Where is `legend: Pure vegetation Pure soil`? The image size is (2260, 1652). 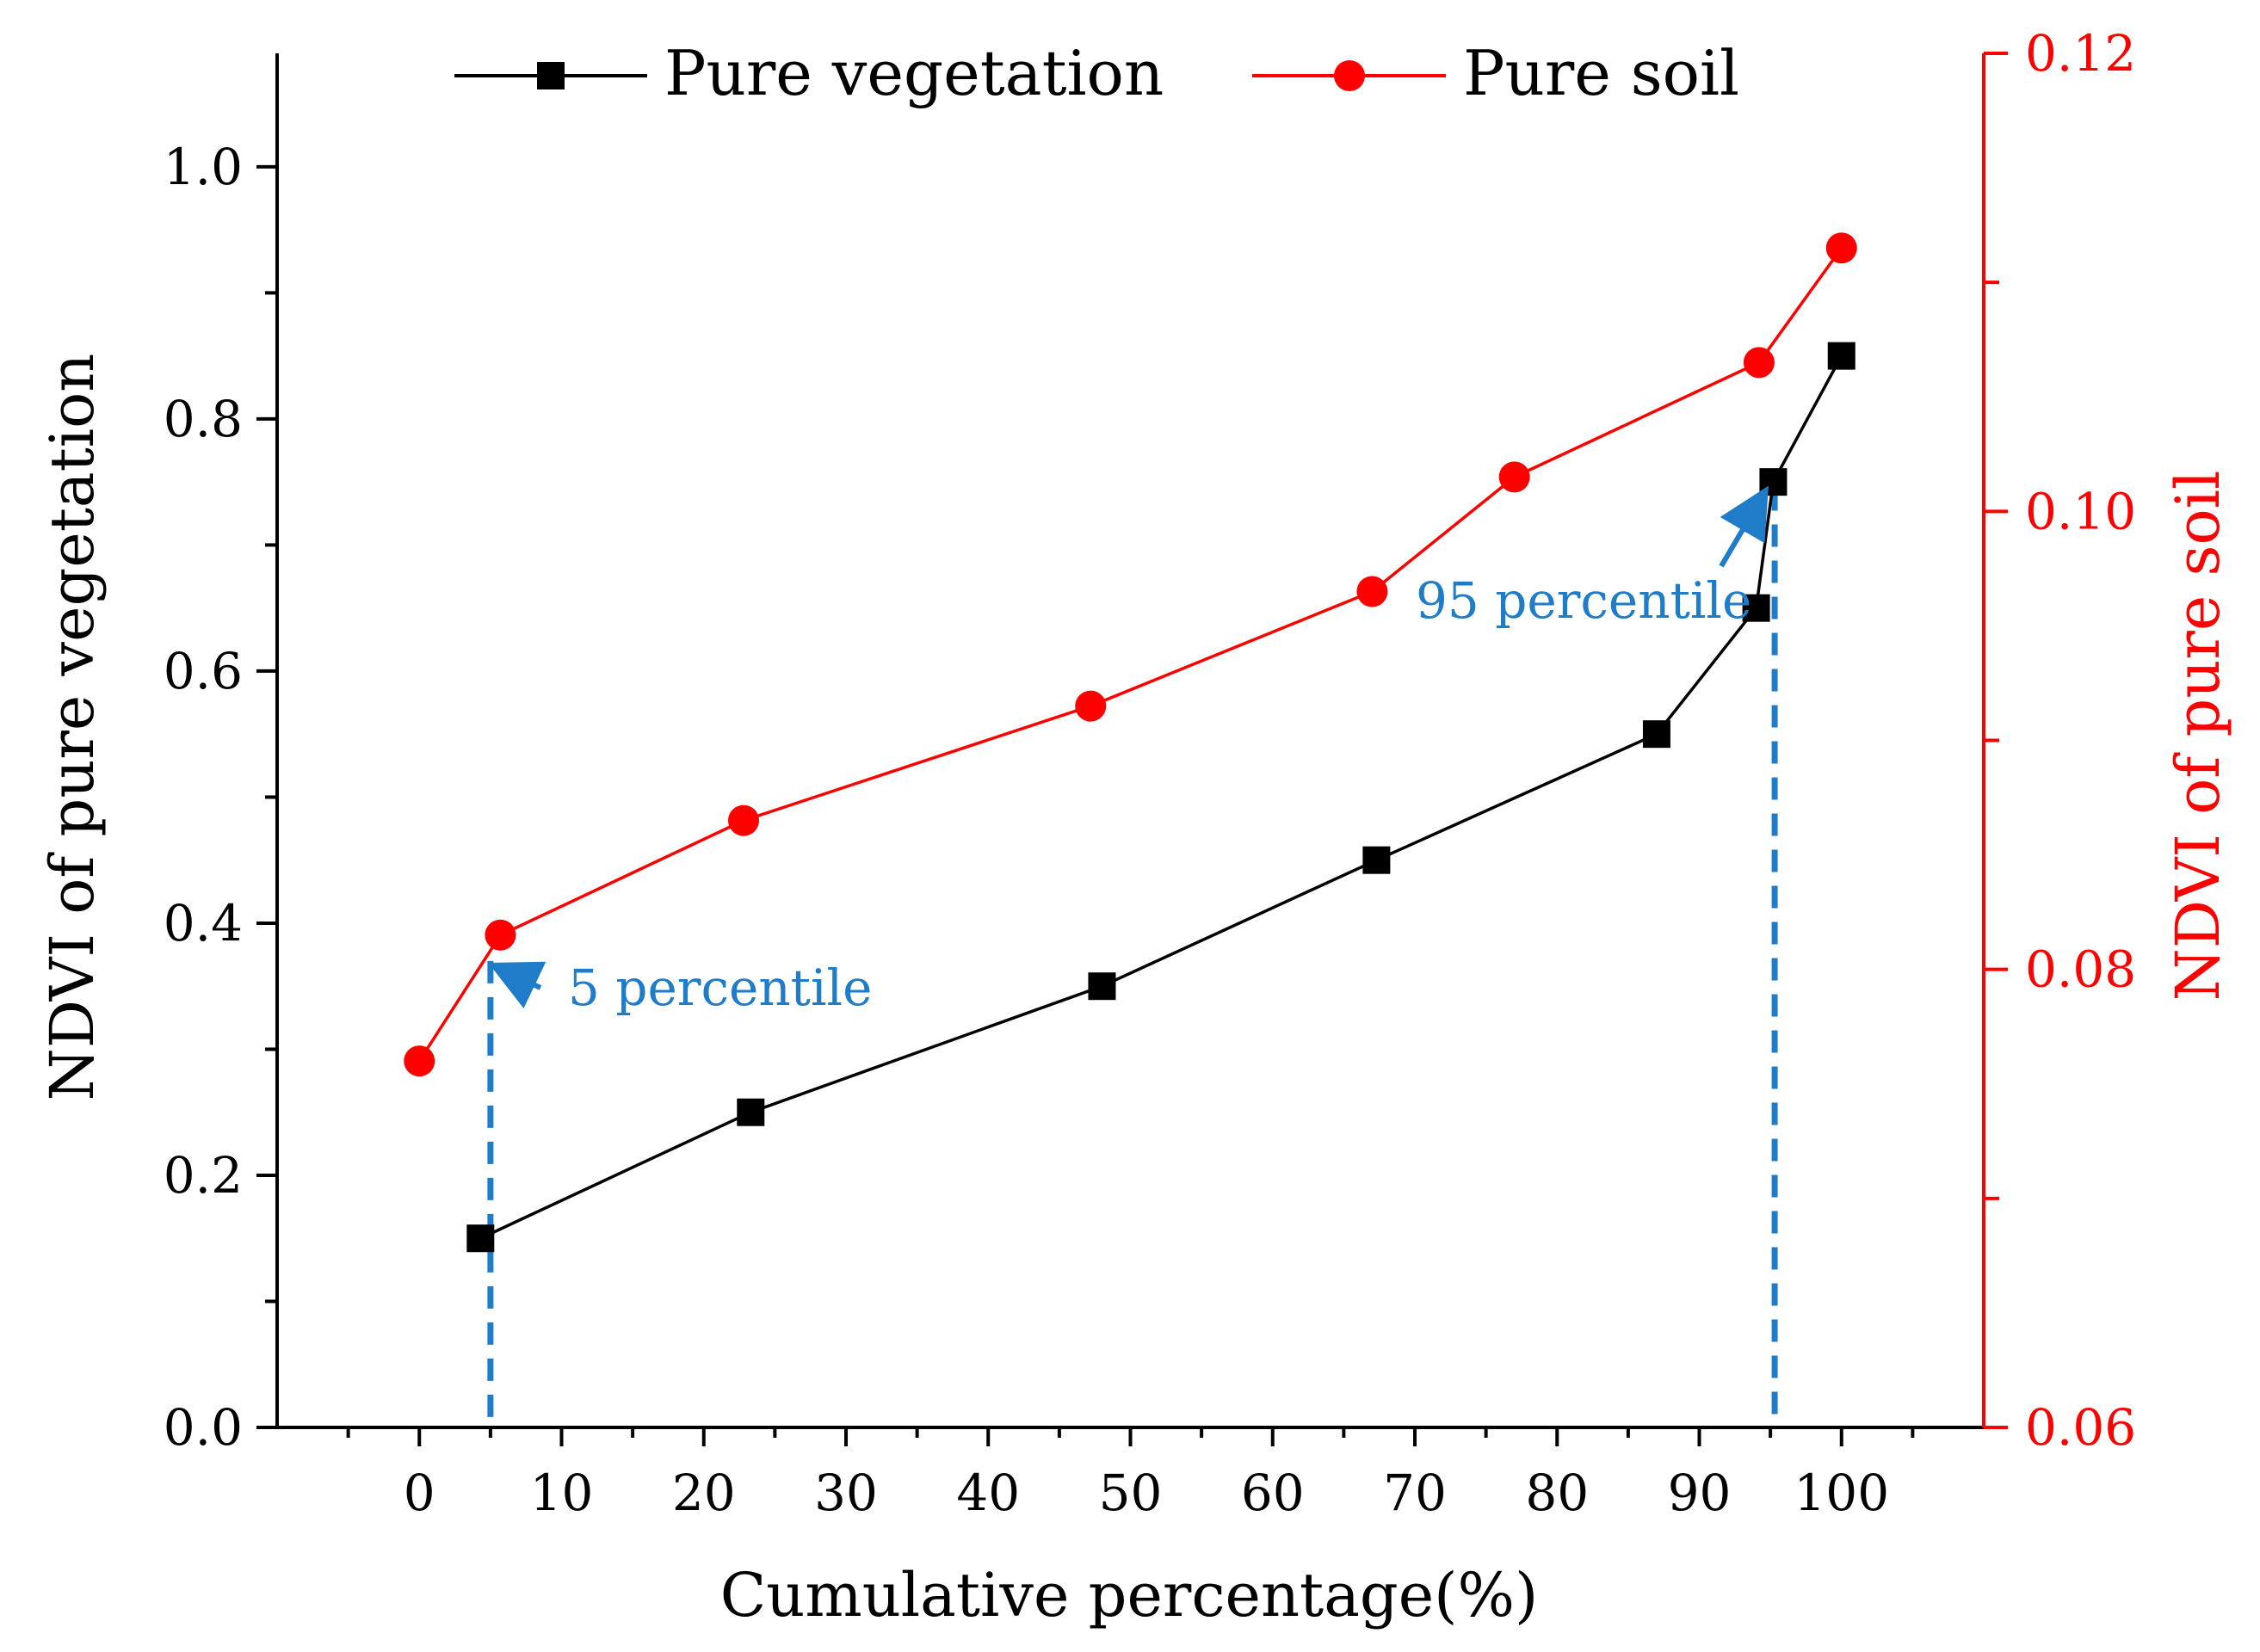
legend: Pure vegetation Pure soil is located at coordinates (1096, 73).